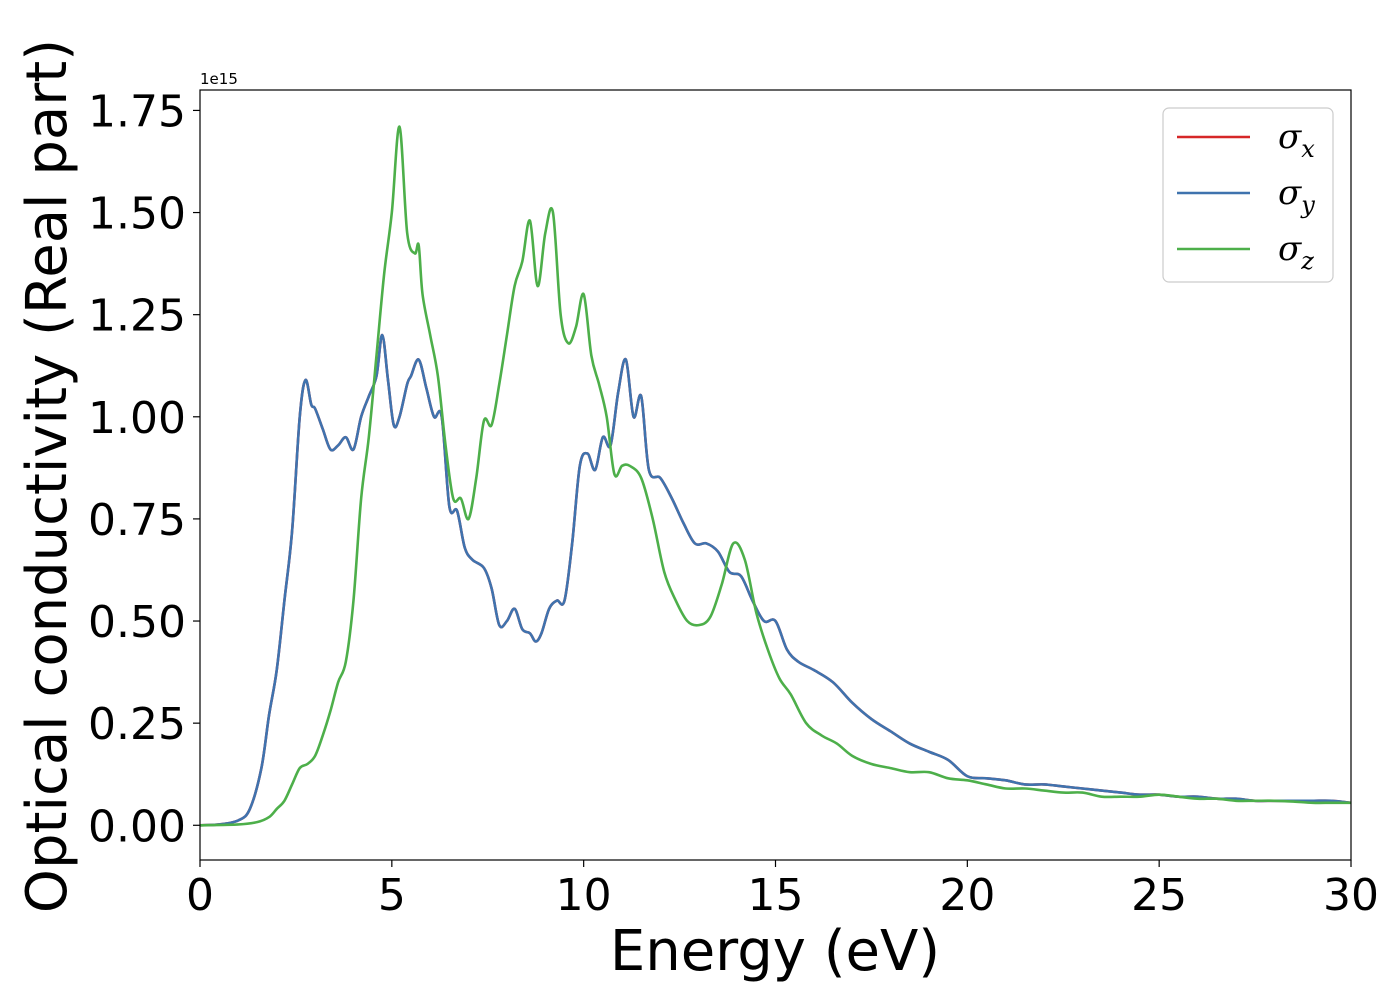 This screenshot has width=1400, height=1000. I want to click on x-tick-label: 25, so click(1159, 895).